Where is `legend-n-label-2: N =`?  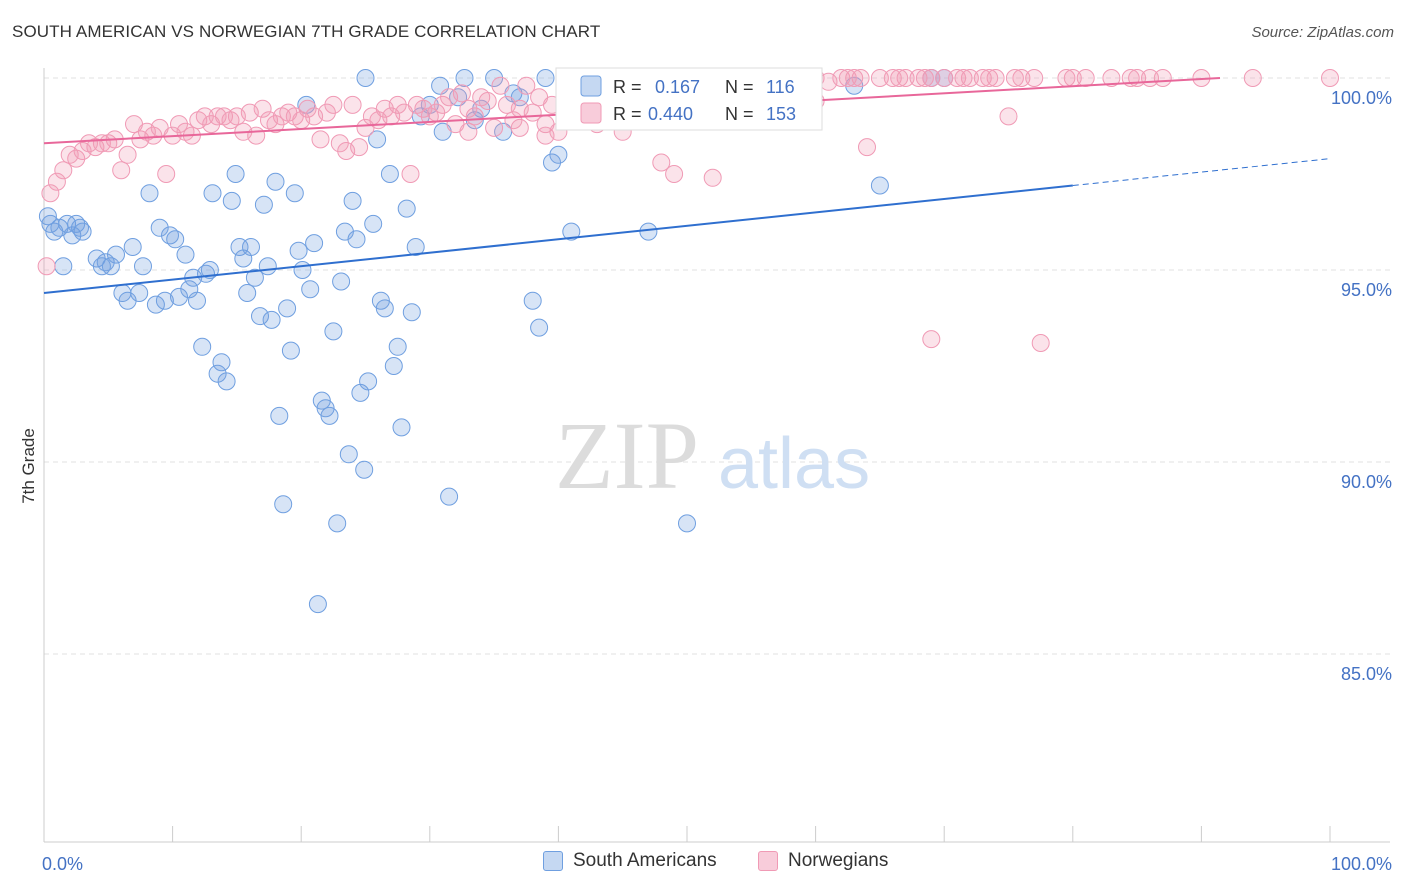
legend-n-label-2: N = is located at coordinates (739, 114).